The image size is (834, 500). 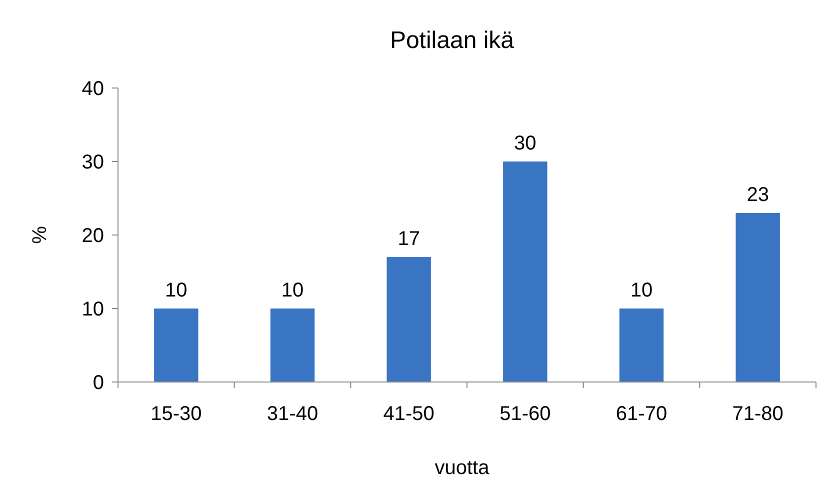 What do you see at coordinates (758, 414) in the screenshot?
I see `x-tick-label: 71-80` at bounding box center [758, 414].